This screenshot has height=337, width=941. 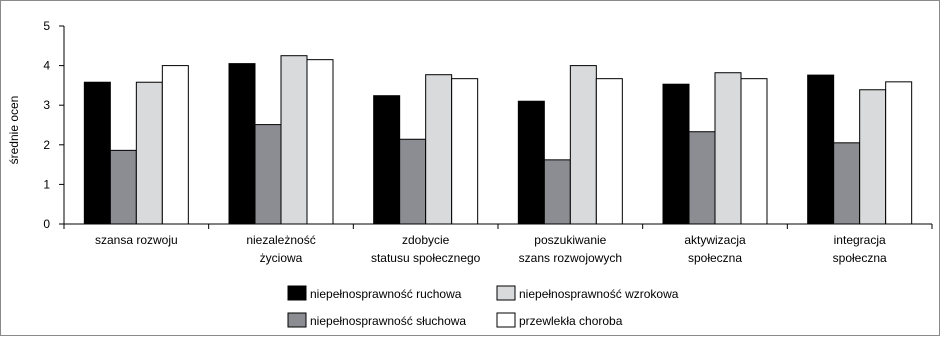 What do you see at coordinates (386, 294) in the screenshot?
I see `legend-label: niepełnosprawność ruchowa` at bounding box center [386, 294].